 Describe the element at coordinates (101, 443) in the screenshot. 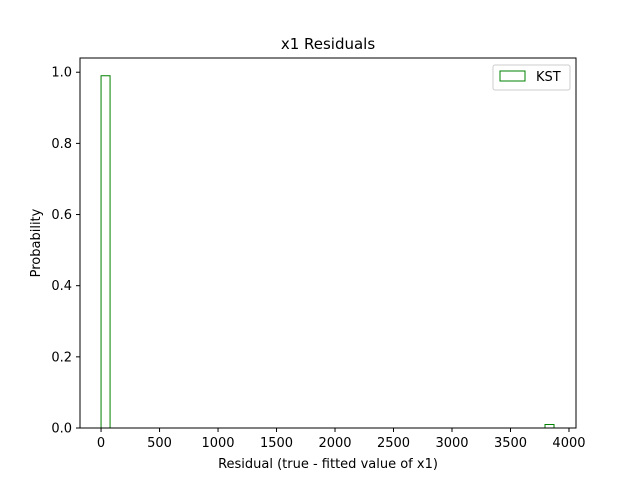

I see `x-tick-label: 0` at that location.